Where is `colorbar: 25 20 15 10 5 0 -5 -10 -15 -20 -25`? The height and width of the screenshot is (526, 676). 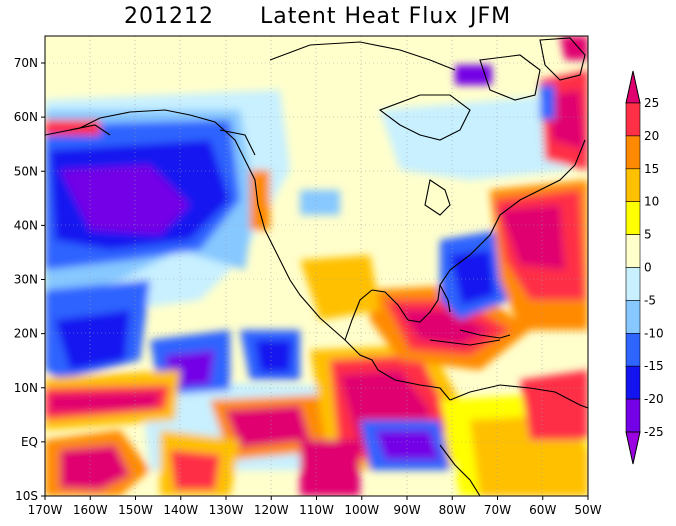
colorbar: 25 20 15 10 5 0 -5 -10 -15 -20 -25 is located at coordinates (644, 267).